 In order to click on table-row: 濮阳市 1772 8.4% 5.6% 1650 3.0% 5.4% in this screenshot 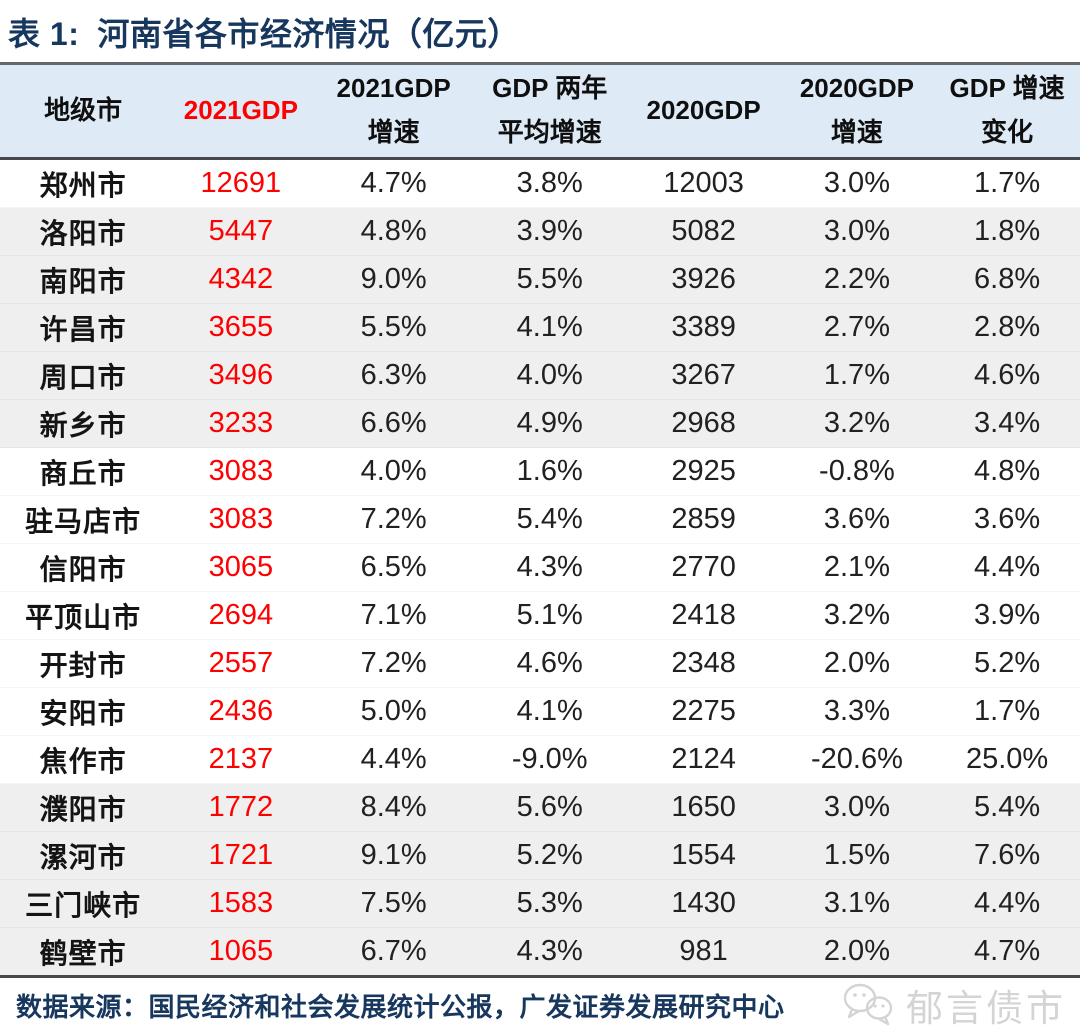, I will do `click(540, 807)`.